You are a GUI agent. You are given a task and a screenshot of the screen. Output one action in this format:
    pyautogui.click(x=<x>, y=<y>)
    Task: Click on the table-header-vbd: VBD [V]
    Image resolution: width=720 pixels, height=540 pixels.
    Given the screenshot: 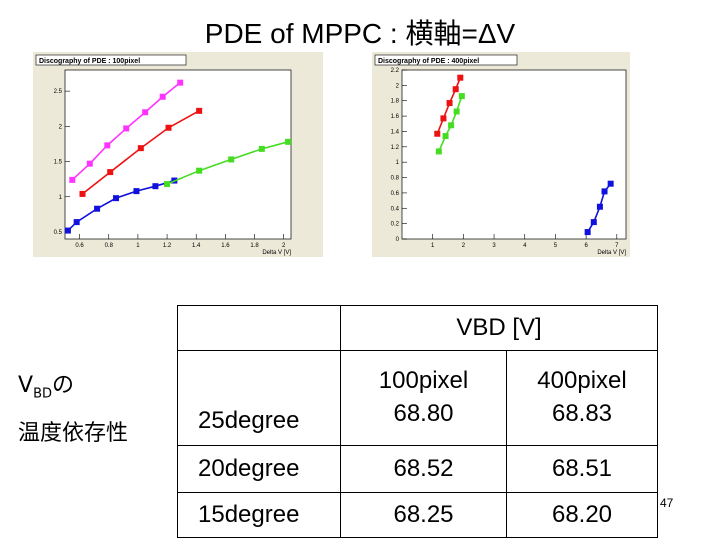 What is the action you would take?
    pyautogui.click(x=499, y=328)
    